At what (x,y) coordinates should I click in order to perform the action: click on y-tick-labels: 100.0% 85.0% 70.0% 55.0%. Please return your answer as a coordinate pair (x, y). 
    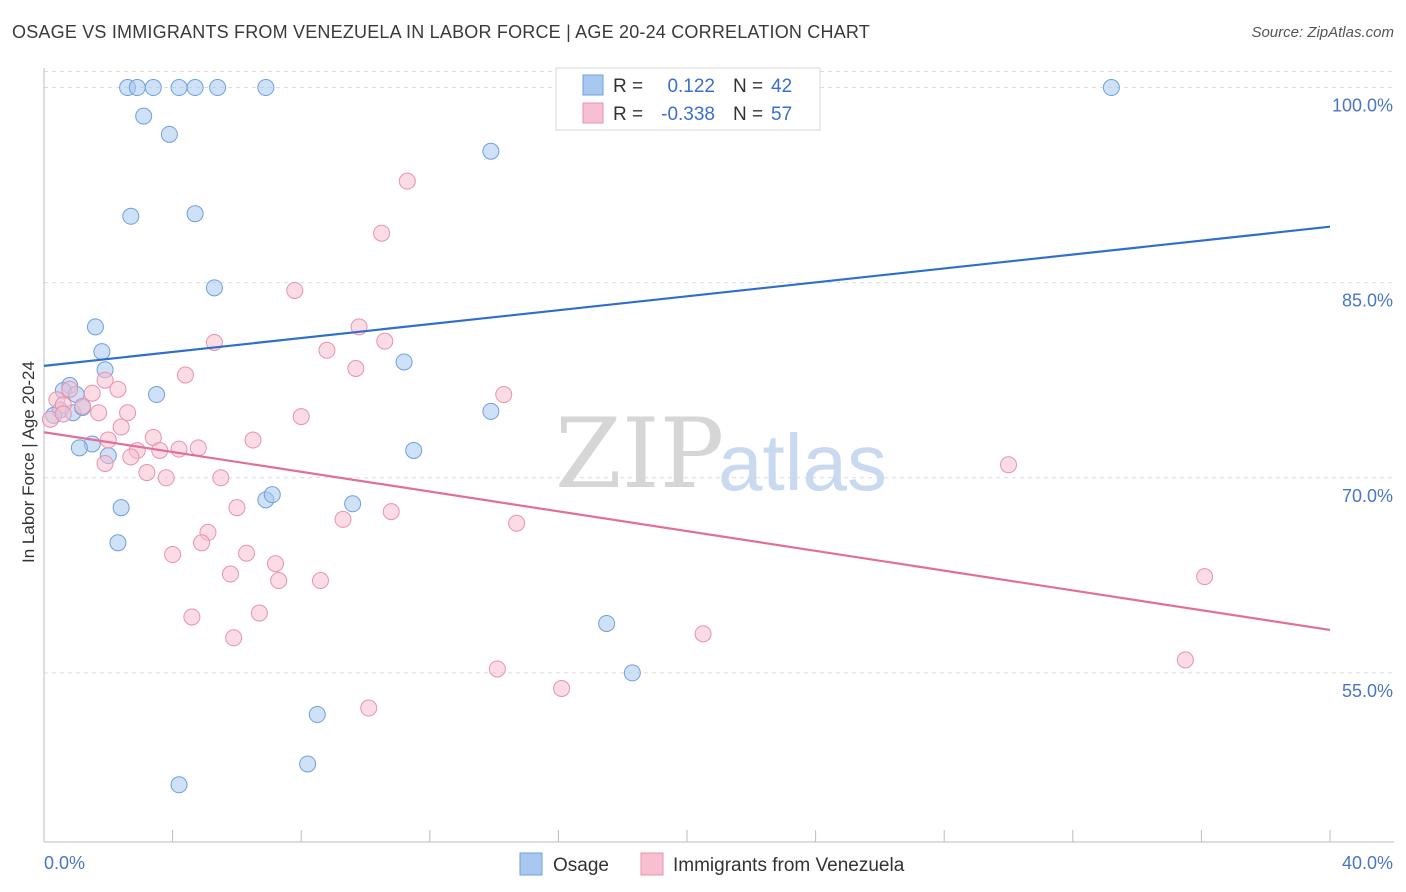
    Looking at the image, I should click on (1362, 398).